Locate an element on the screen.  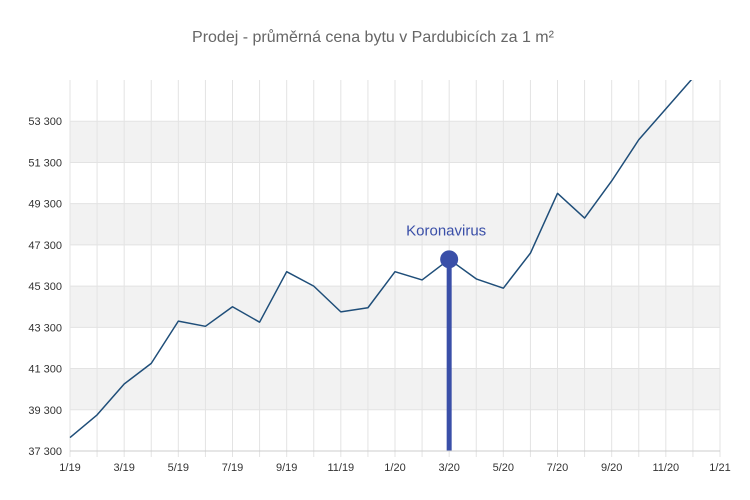
y-tick-label: 39 300 is located at coordinates (45, 411).